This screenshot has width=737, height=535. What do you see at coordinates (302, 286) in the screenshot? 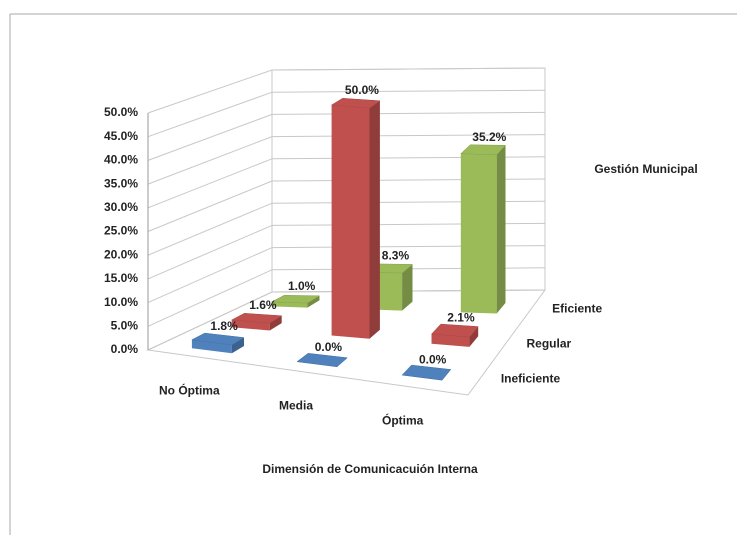
I see `value-label: 1.0%` at bounding box center [302, 286].